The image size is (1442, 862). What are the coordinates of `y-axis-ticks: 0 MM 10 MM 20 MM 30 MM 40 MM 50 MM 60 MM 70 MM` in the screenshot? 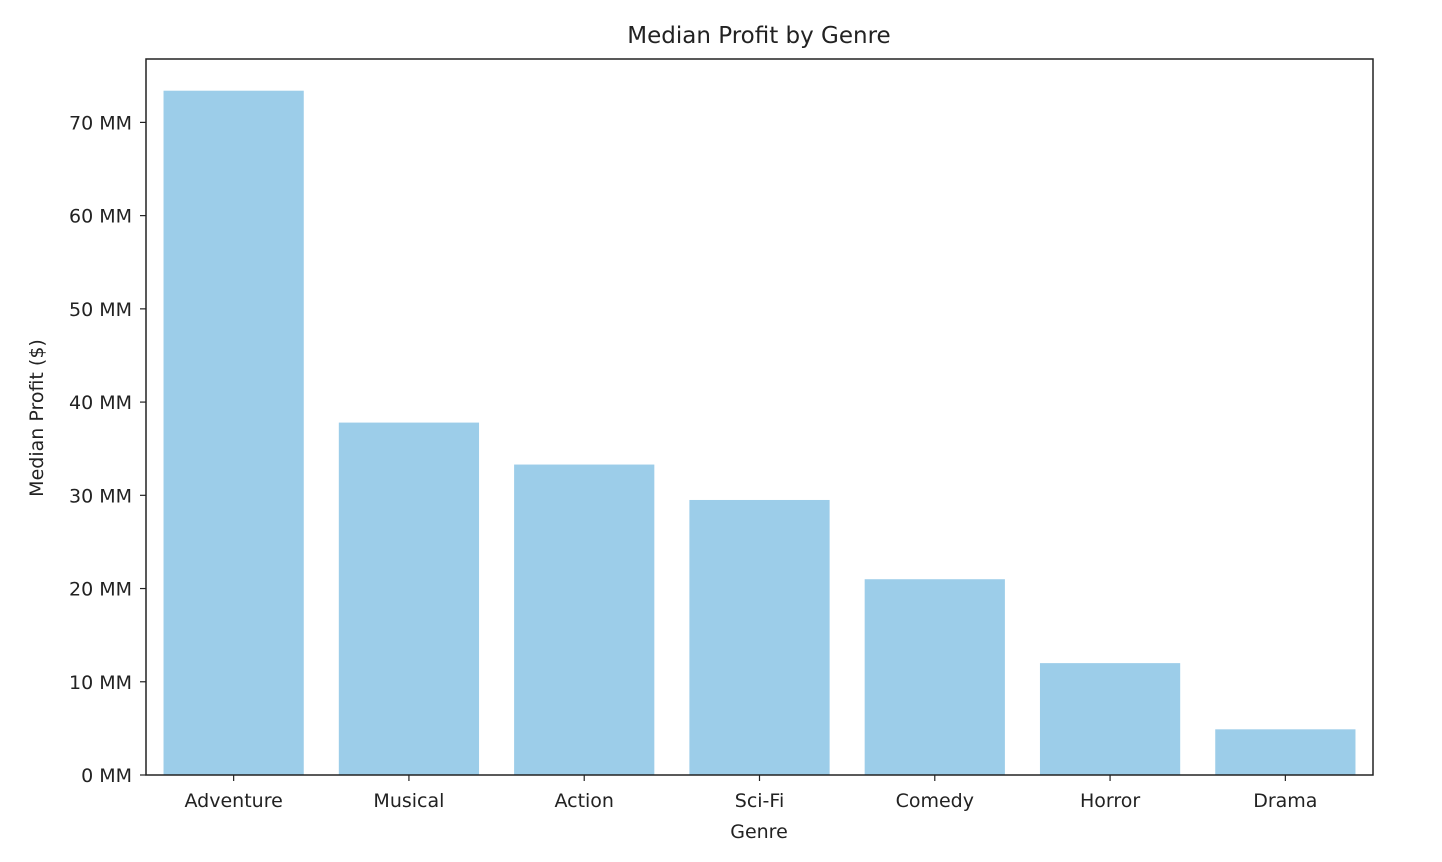 It's located at (107, 449).